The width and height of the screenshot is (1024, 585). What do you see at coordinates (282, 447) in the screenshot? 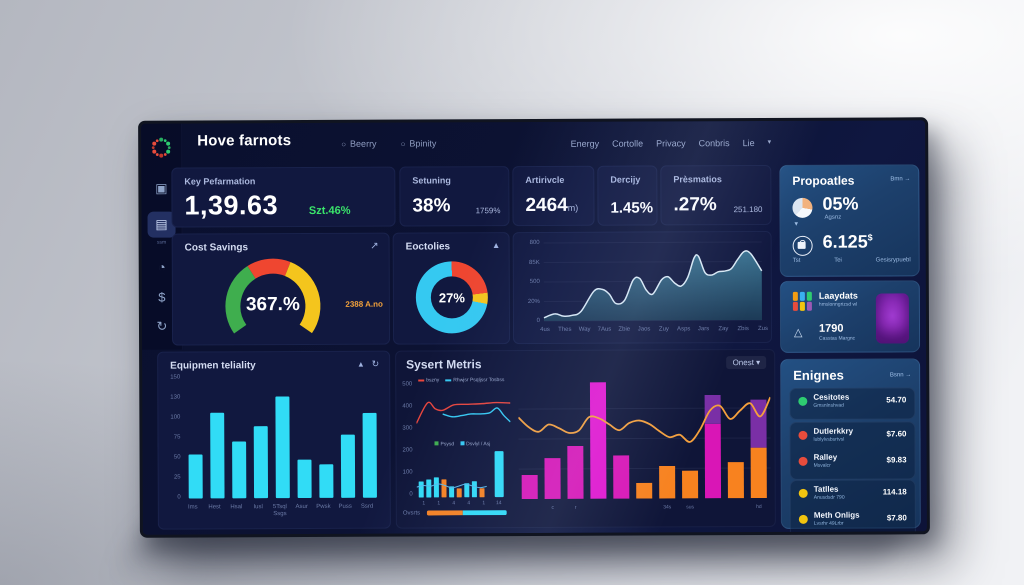
I see `reliability-bar-chart` at bounding box center [282, 447].